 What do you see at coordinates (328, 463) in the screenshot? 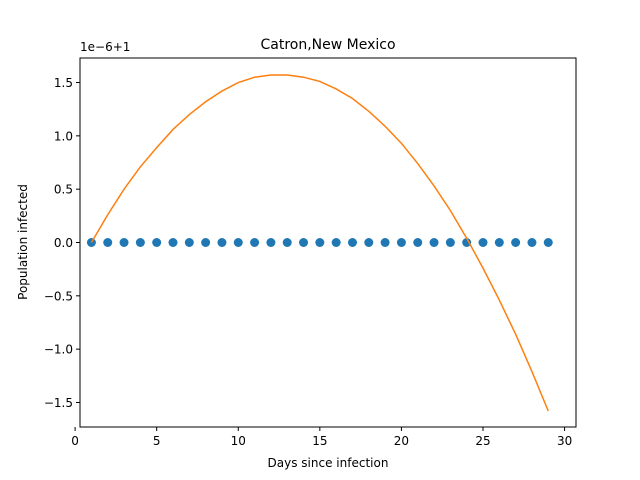
I see `x-axis-label: Days since infection` at bounding box center [328, 463].